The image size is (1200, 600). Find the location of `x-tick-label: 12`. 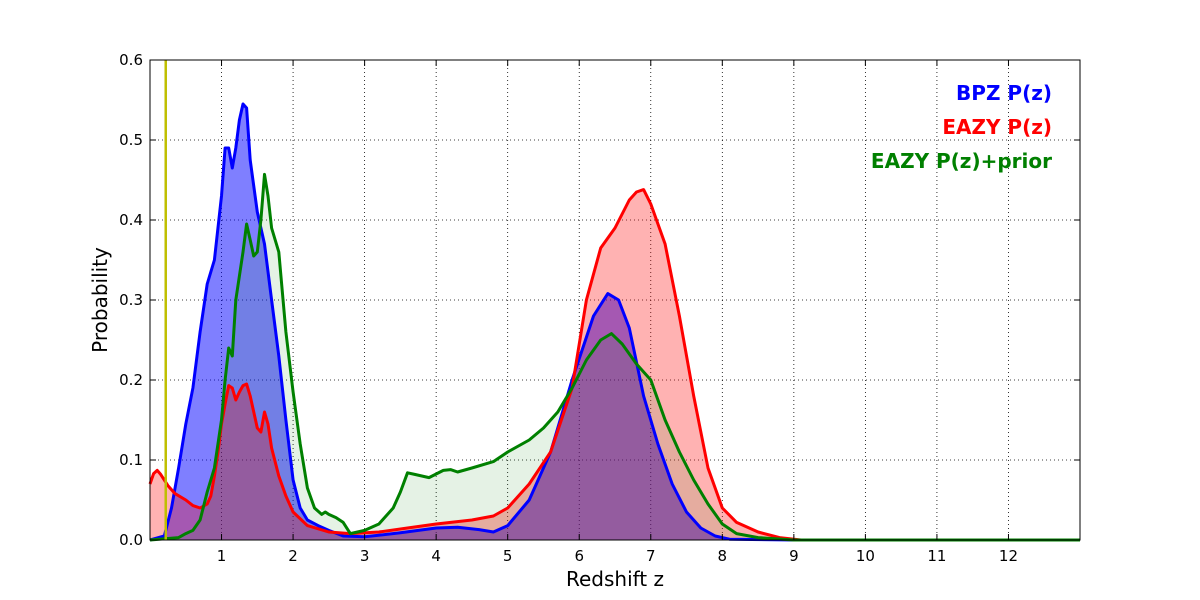

x-tick-label: 12 is located at coordinates (1008, 556).